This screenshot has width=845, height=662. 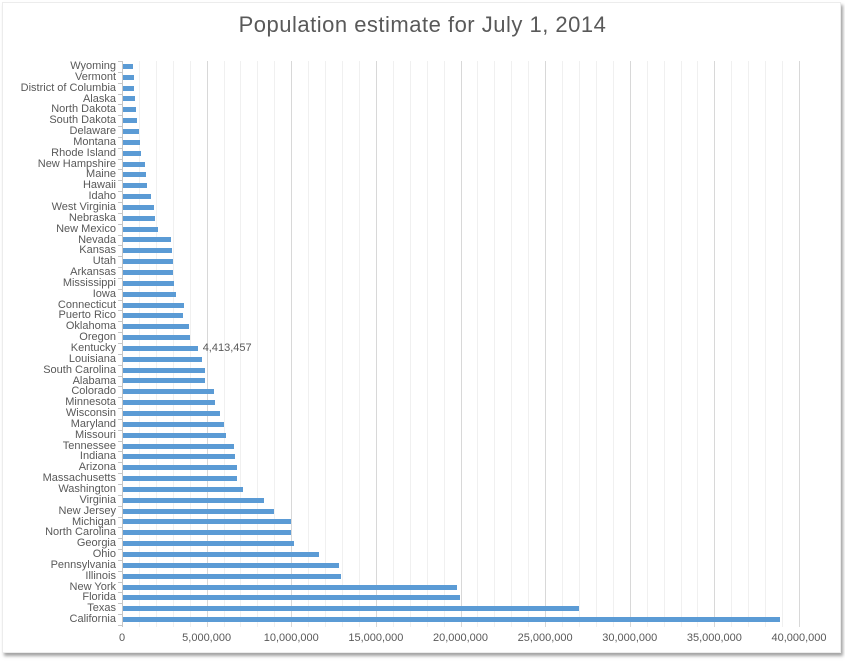 What do you see at coordinates (98, 499) in the screenshot?
I see `y-axis-label: Virginia` at bounding box center [98, 499].